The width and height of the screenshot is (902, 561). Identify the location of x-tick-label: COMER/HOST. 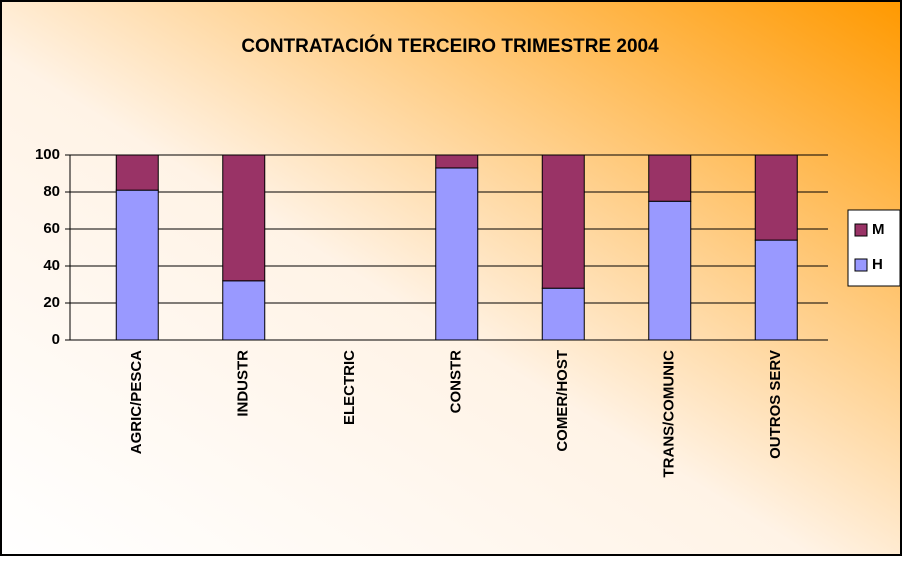
(562, 401).